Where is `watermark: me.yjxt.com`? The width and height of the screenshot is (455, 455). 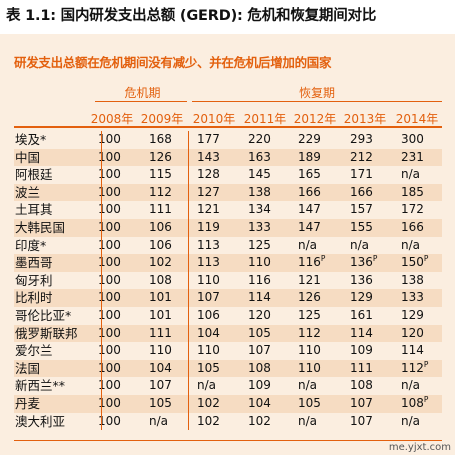 watermark: me.yjxt.com is located at coordinates (419, 447).